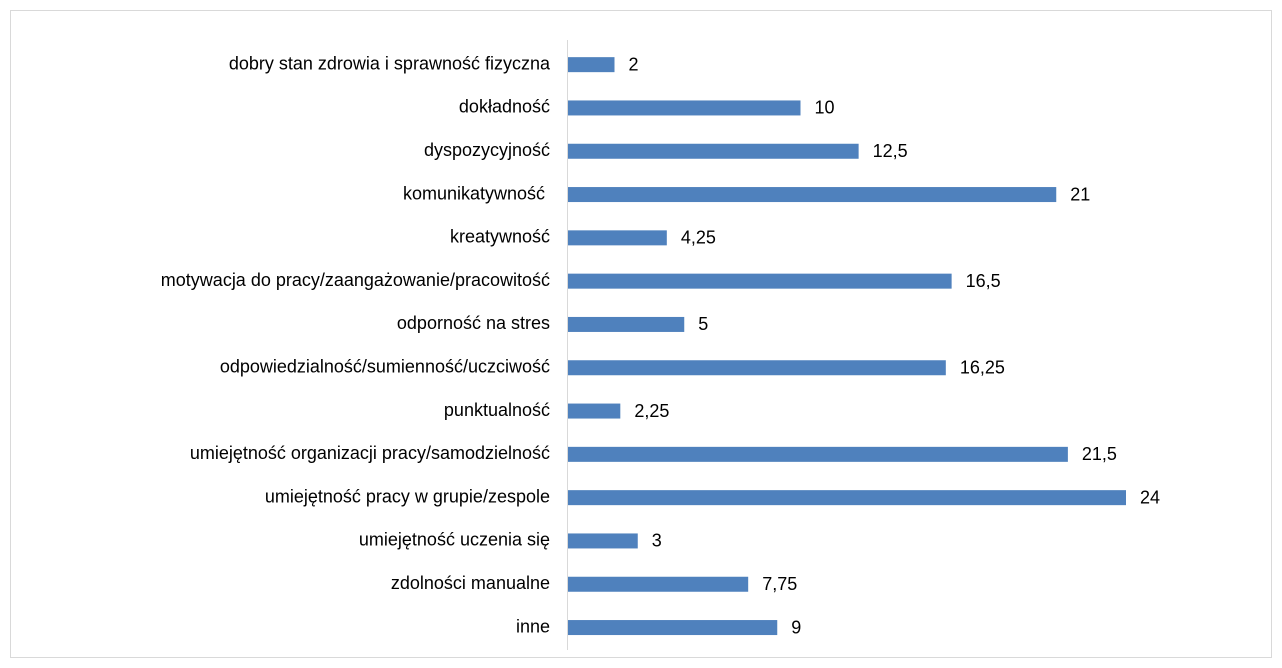 The width and height of the screenshot is (1282, 668). What do you see at coordinates (487, 150) in the screenshot?
I see `y-tick-label: dyspozycyjność` at bounding box center [487, 150].